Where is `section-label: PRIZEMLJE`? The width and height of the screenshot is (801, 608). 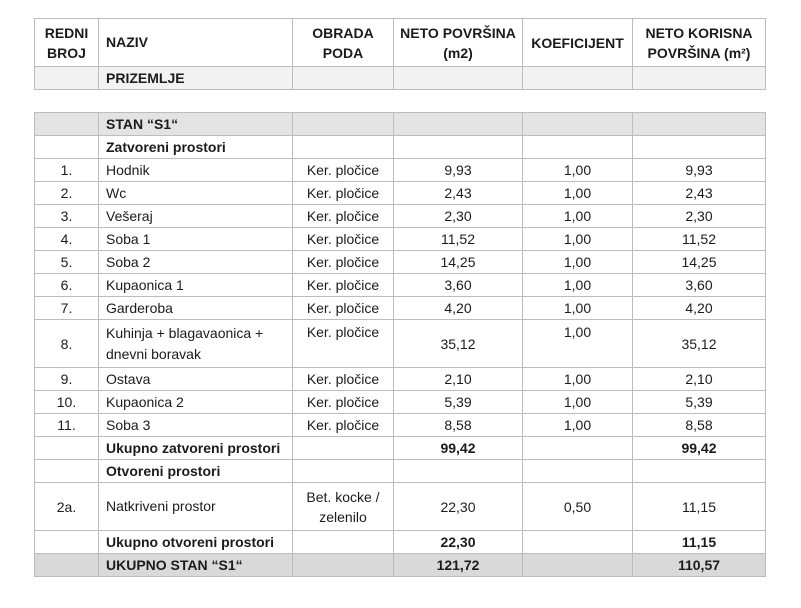 section-label: PRIZEMLJE is located at coordinates (195, 78).